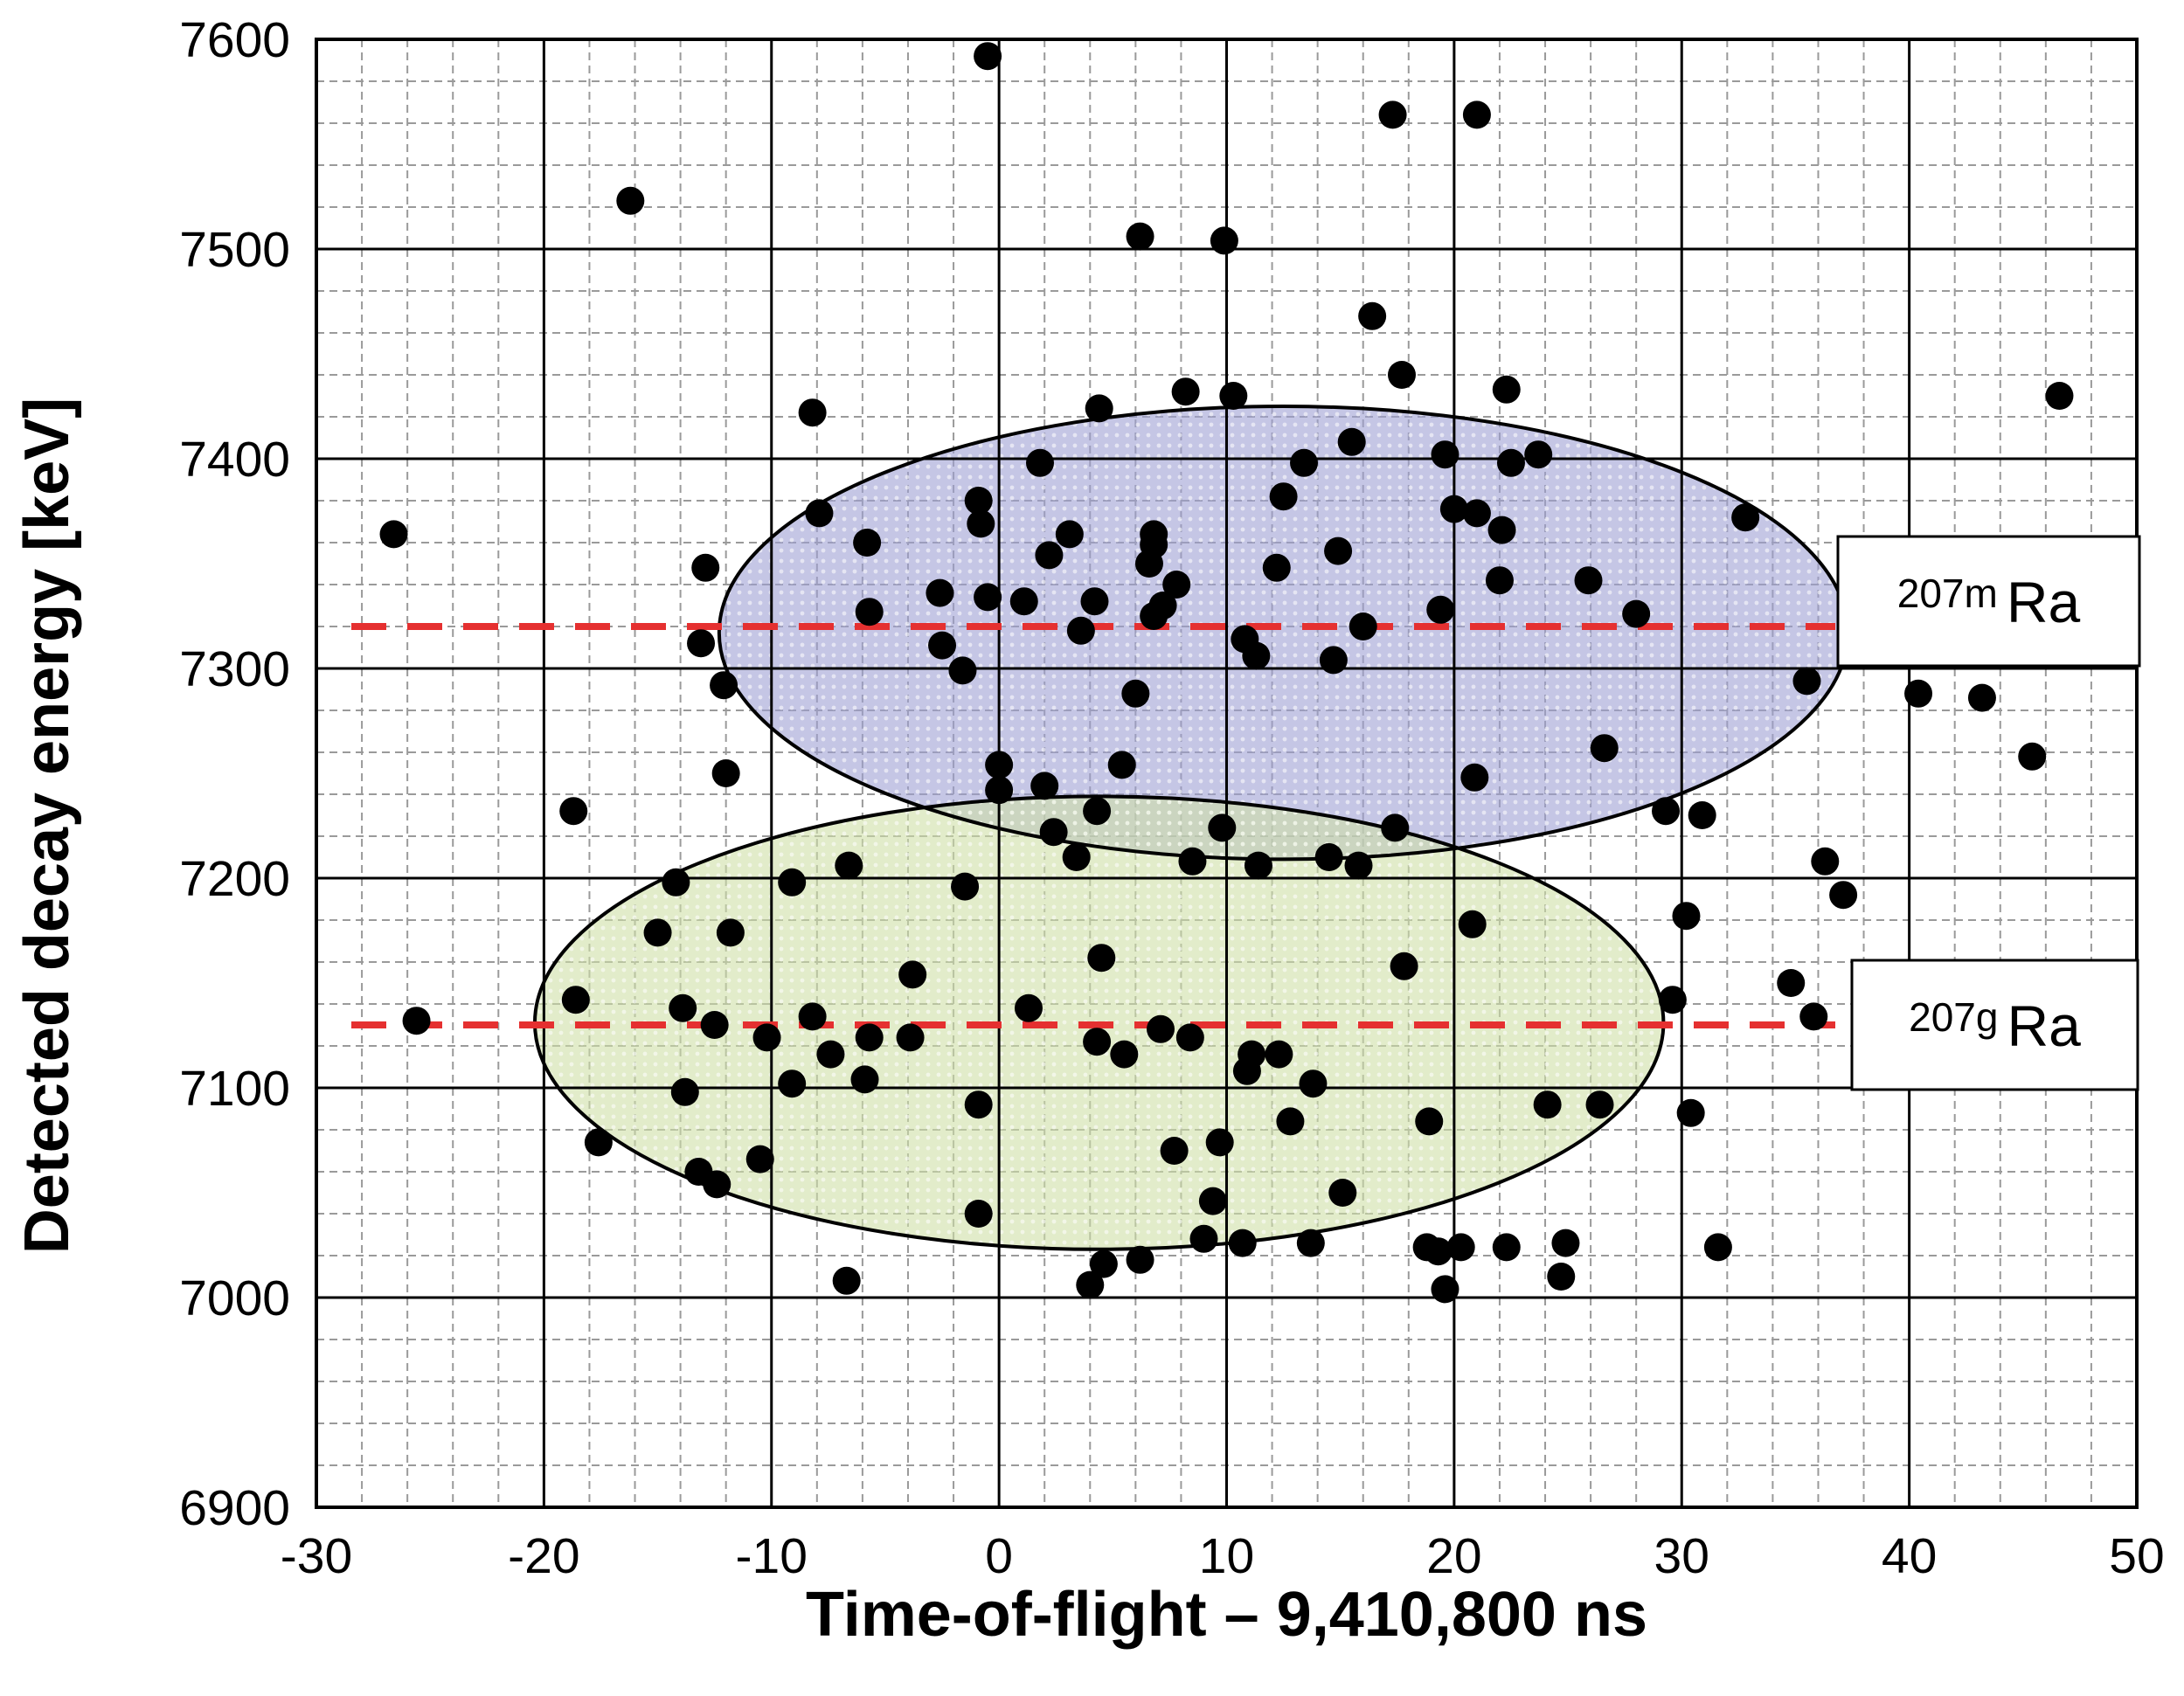  What do you see at coordinates (234, 774) in the screenshot?
I see `y-axis-ticks: 6900 7000 7100 7200 7300 7400 7500 7600` at bounding box center [234, 774].